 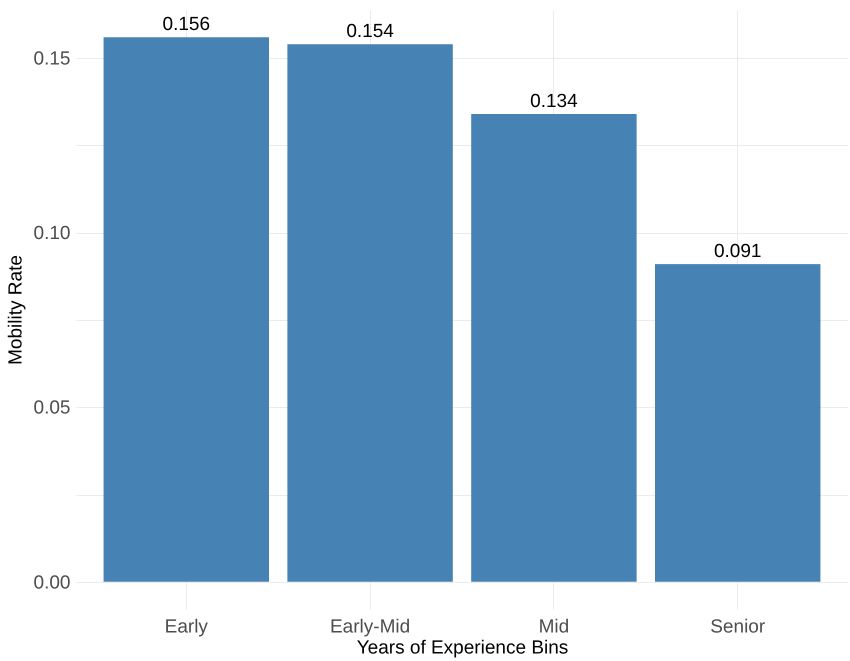 I want to click on y-tick-label: 0.00, so click(x=52, y=583).